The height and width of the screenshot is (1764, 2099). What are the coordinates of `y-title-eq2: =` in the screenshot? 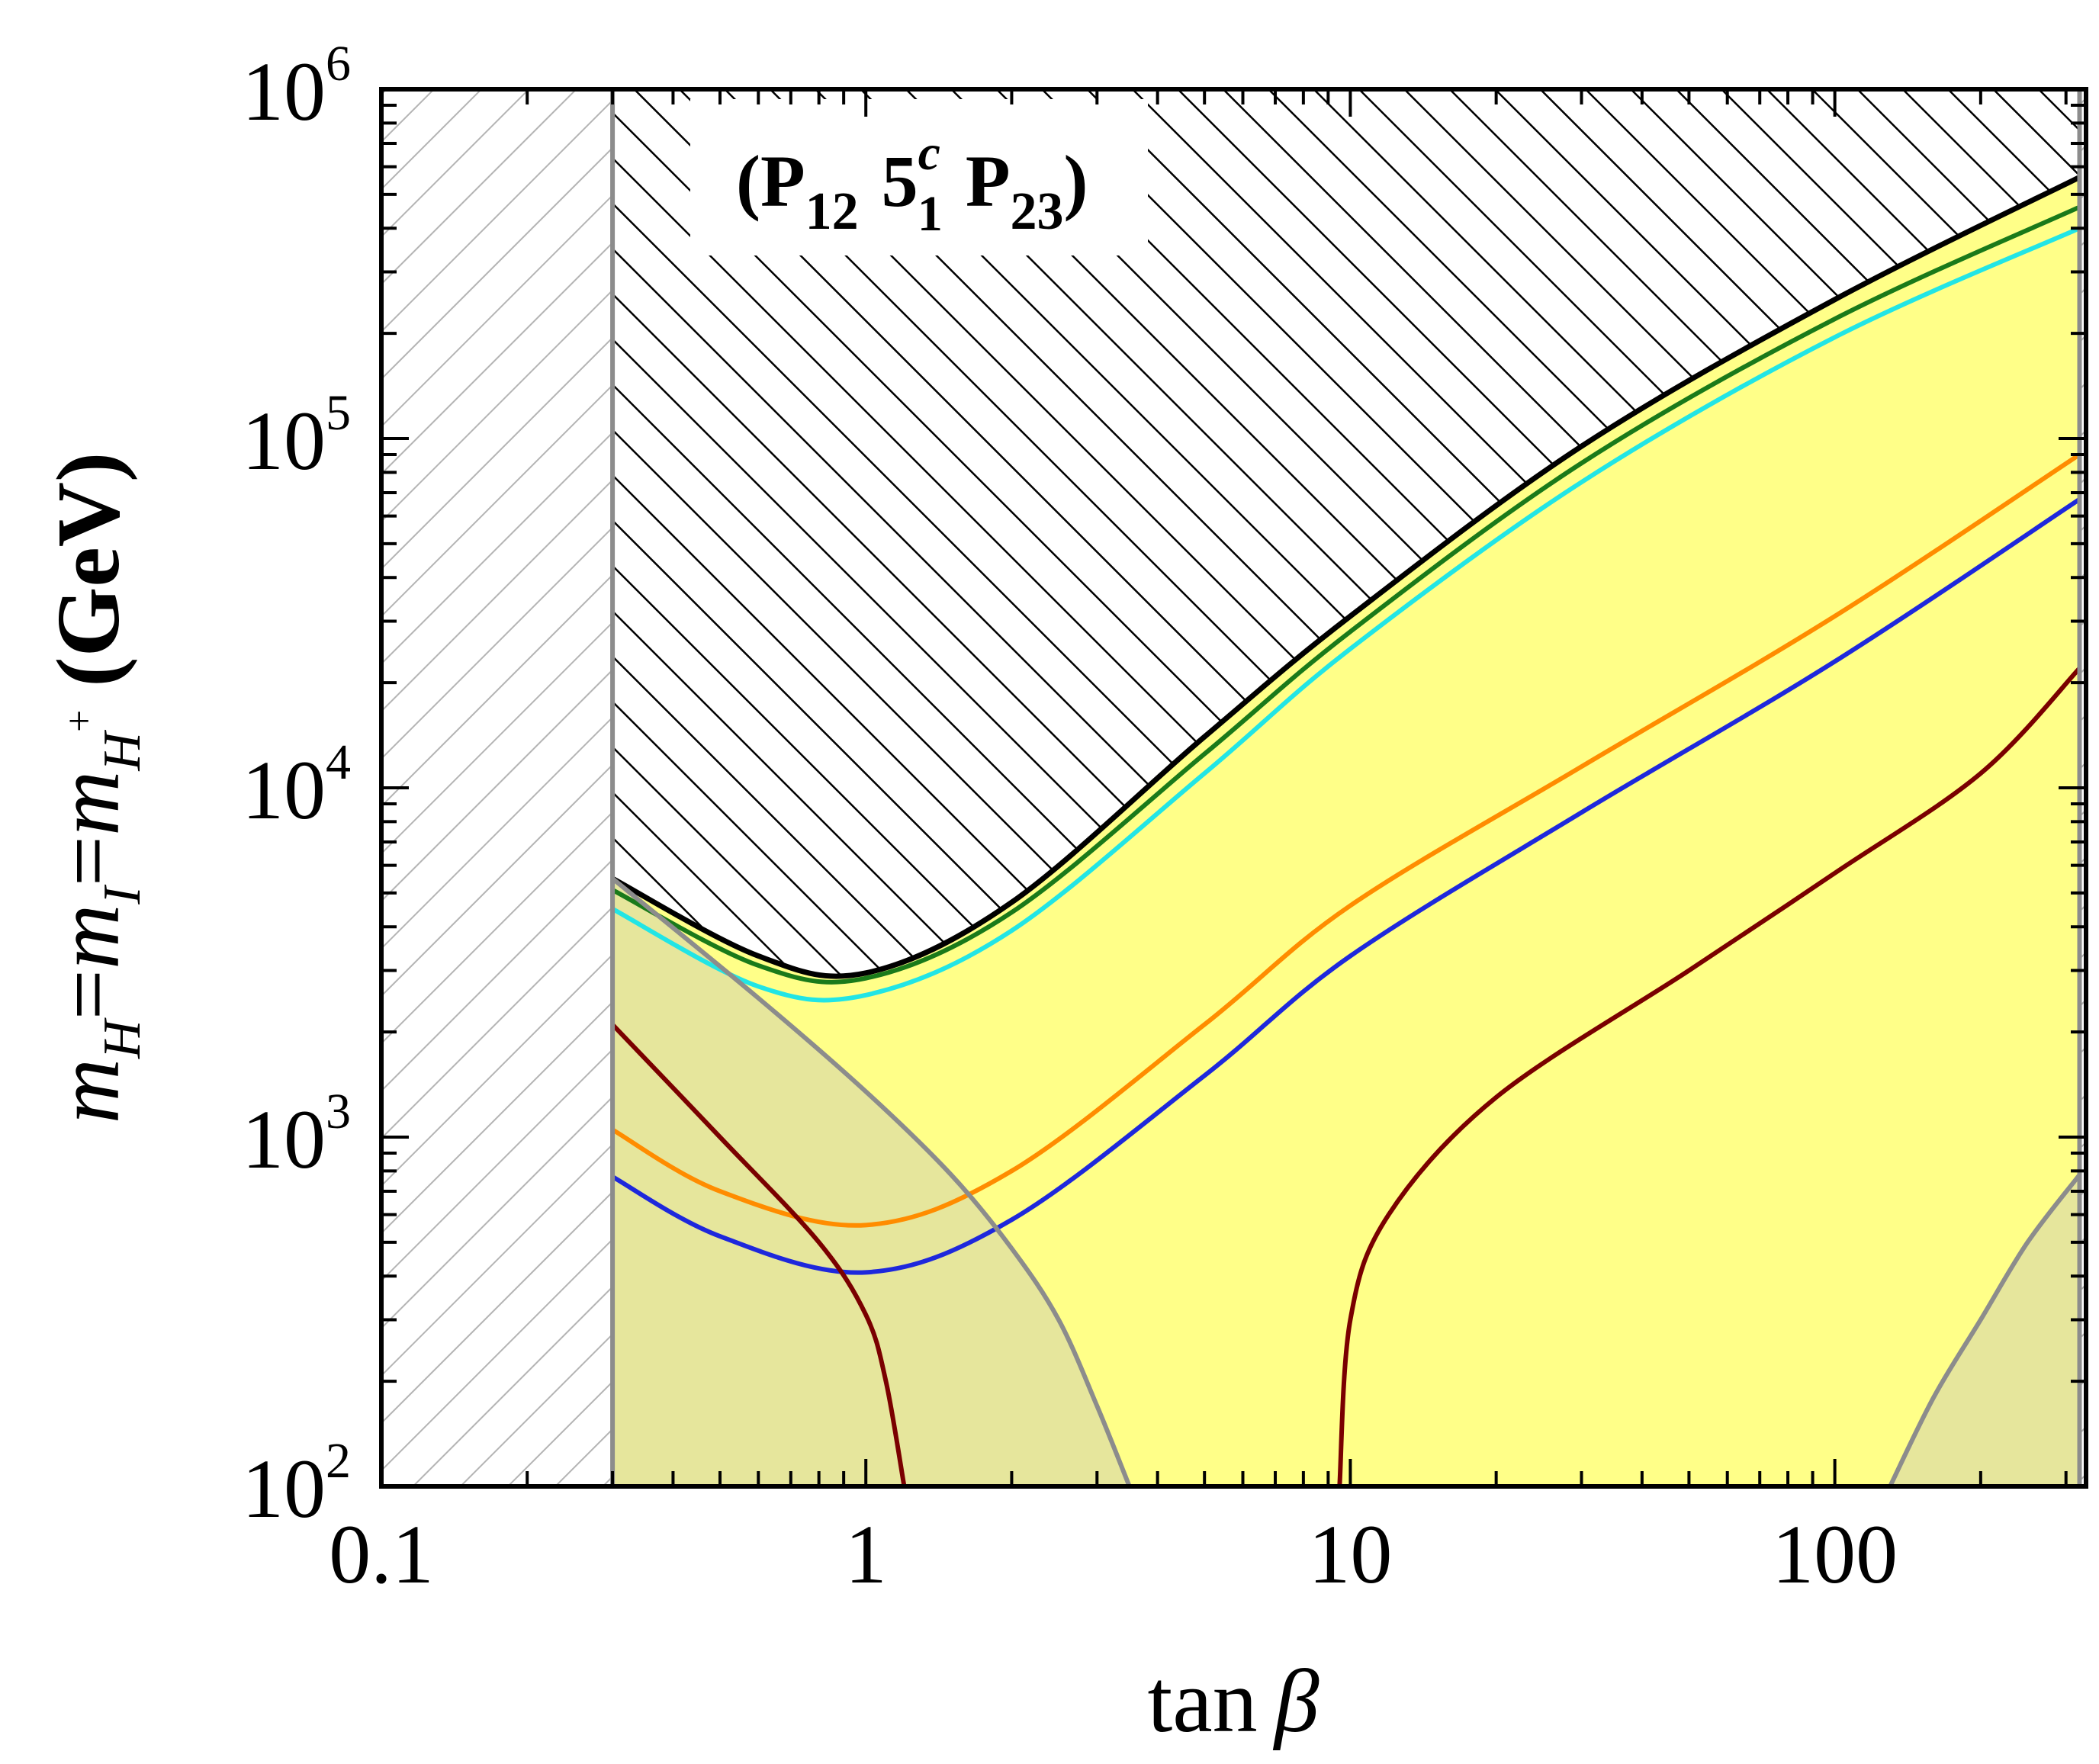 It's located at (88, 862).